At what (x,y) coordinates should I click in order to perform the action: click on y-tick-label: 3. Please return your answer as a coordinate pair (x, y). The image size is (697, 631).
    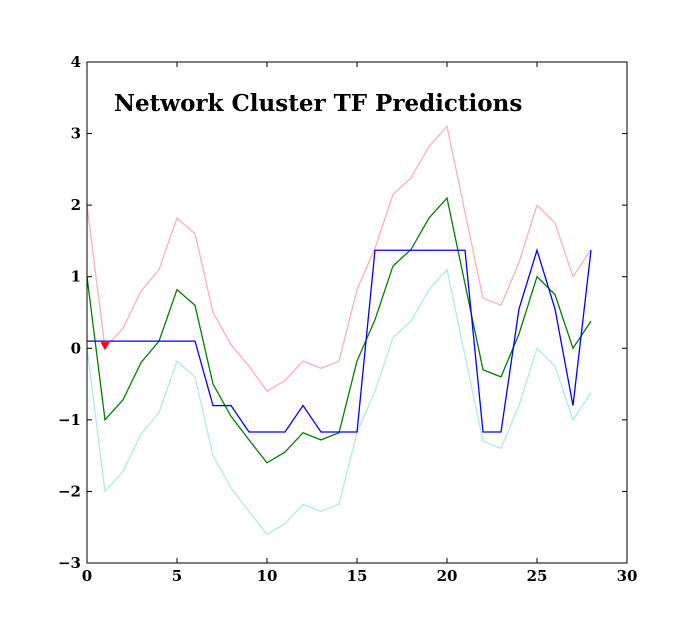
    Looking at the image, I should click on (76, 134).